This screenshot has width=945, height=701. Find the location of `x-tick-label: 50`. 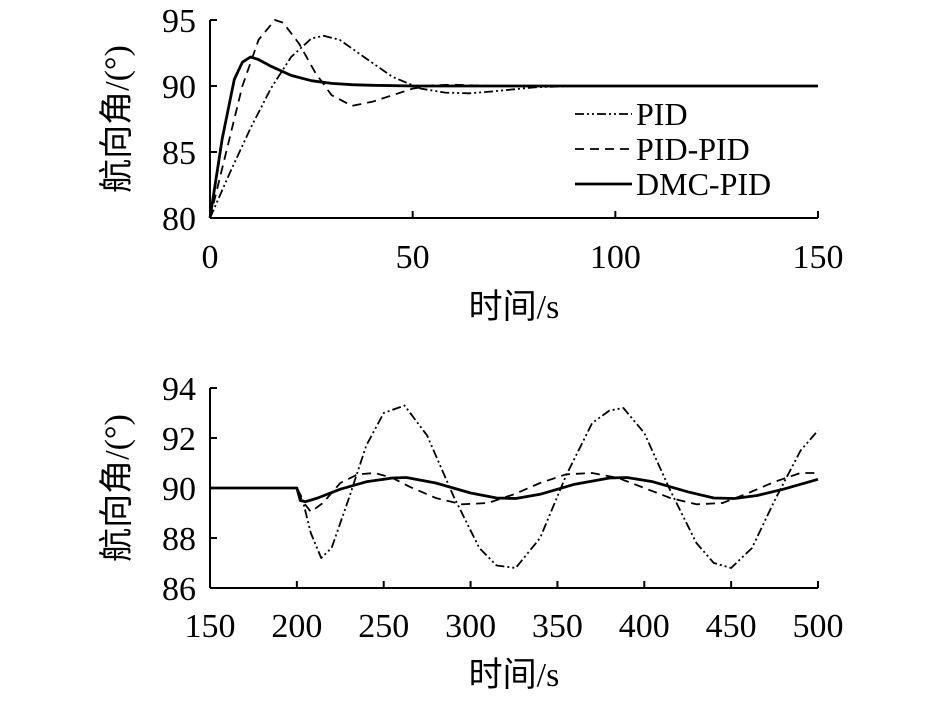

x-tick-label: 50 is located at coordinates (413, 257).